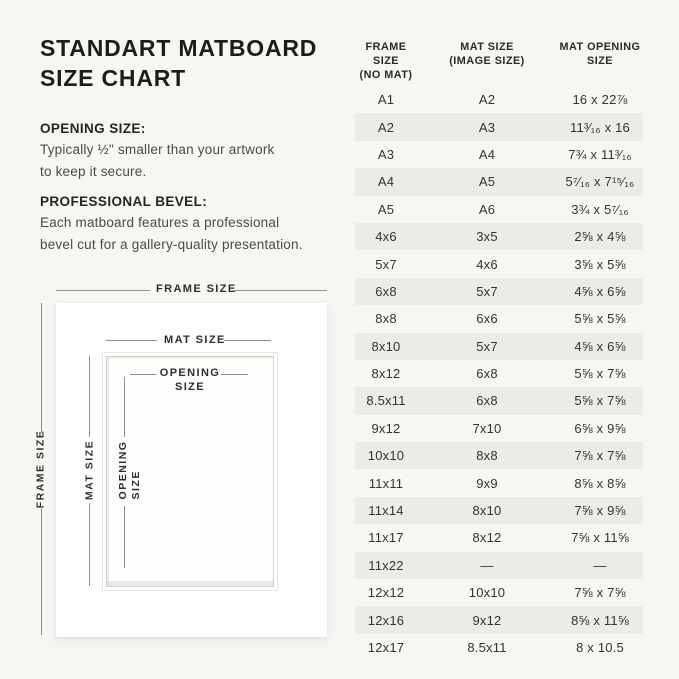  Describe the element at coordinates (600, 54) in the screenshot. I see `table-header-mat-opening: MAT OPENING SIZE` at that location.